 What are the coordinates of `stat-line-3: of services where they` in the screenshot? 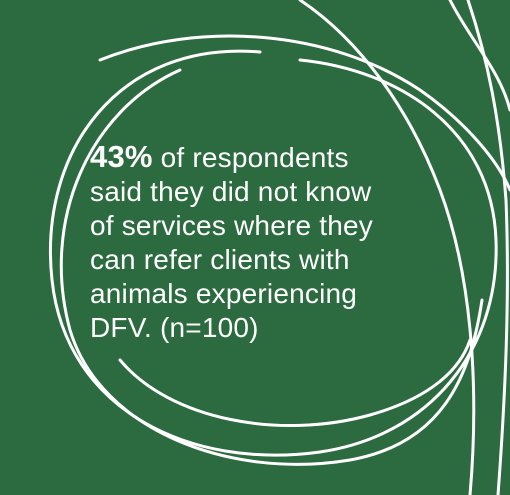 It's located at (231, 225).